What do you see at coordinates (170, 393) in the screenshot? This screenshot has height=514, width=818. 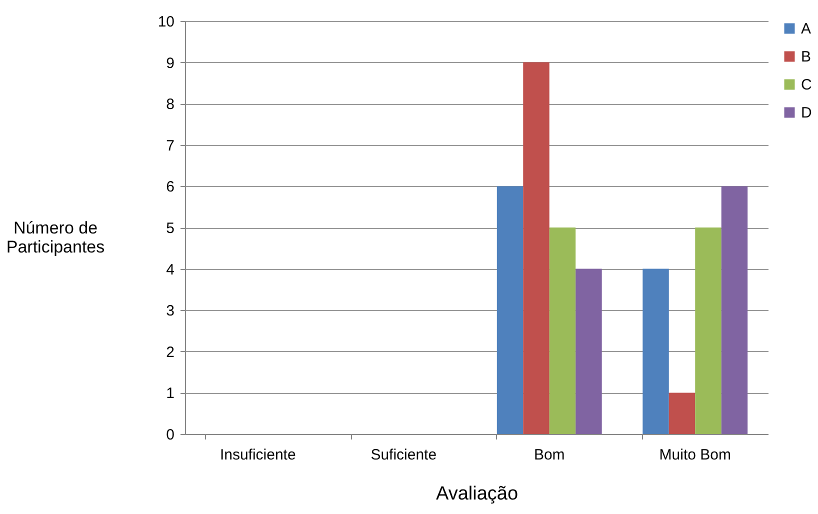 I see `y-tick-label: 1` at bounding box center [170, 393].